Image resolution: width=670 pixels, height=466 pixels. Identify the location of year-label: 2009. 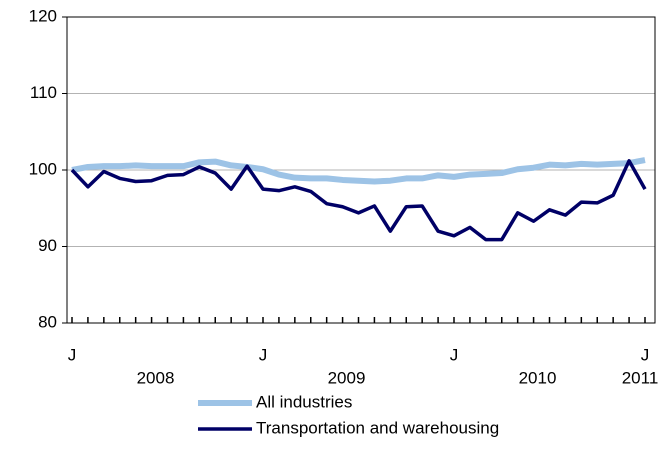
(347, 377).